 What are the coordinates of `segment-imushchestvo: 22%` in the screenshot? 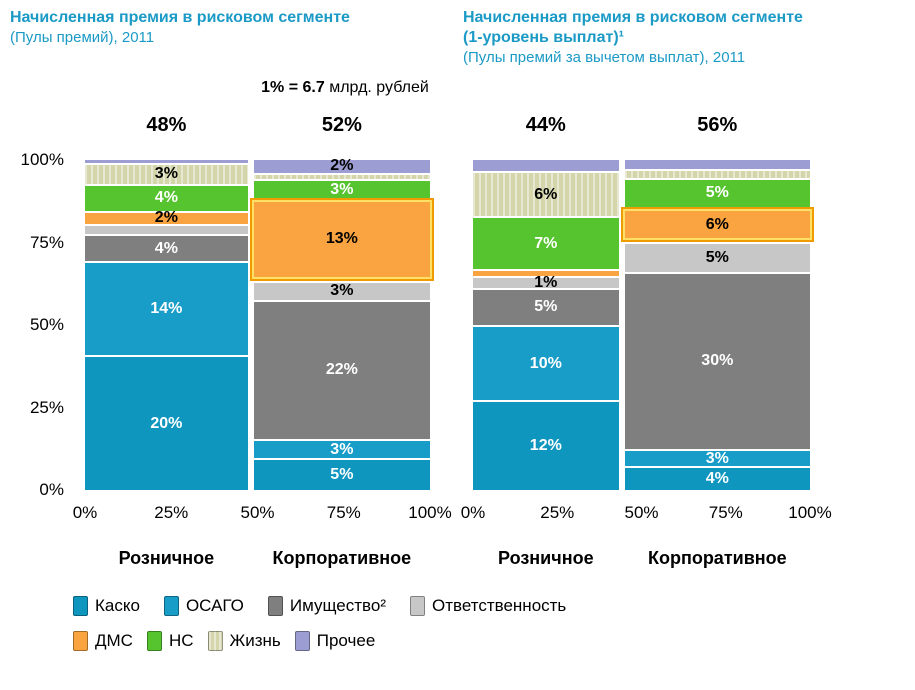 It's located at (341, 369).